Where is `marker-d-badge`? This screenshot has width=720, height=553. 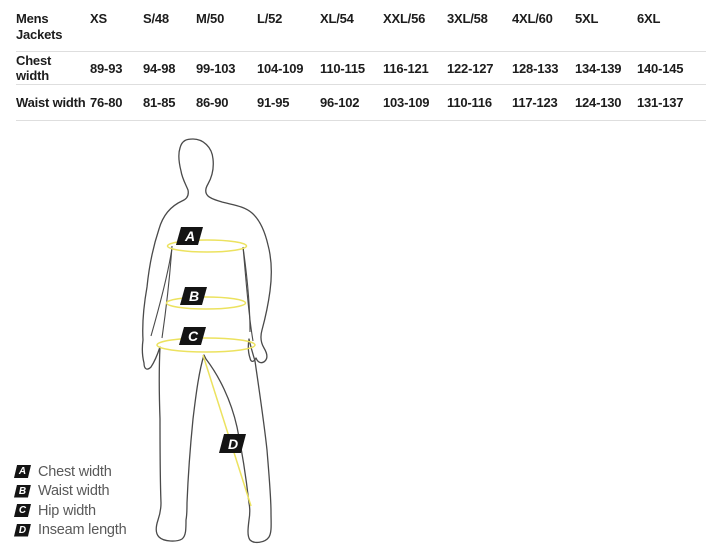 marker-d-badge is located at coordinates (232, 443).